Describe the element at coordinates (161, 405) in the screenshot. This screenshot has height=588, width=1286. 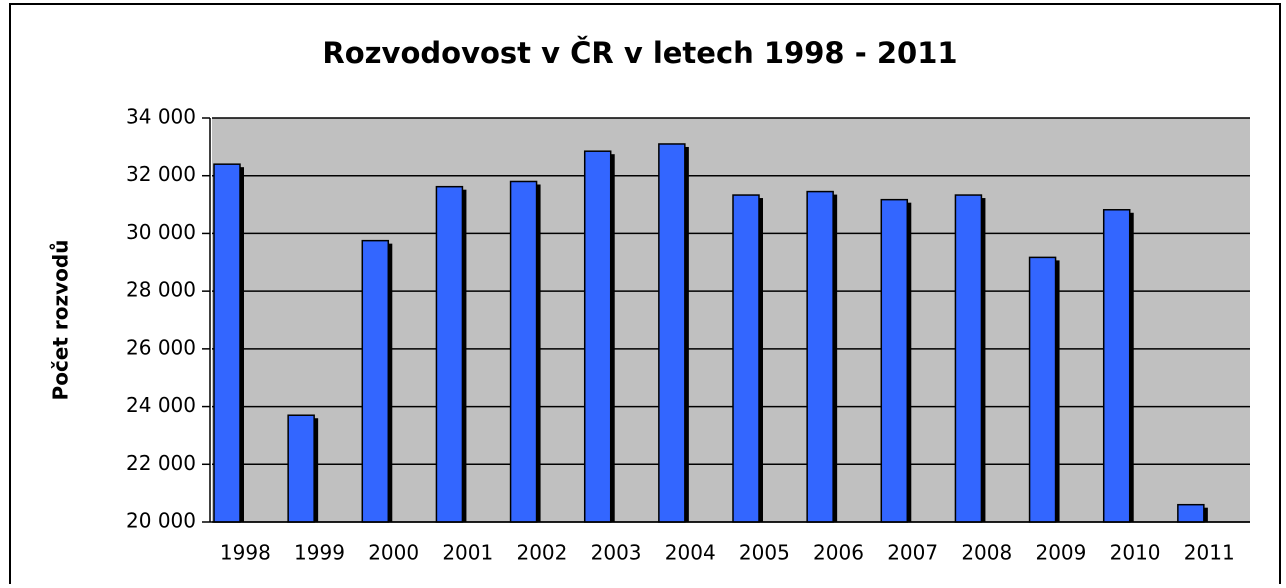
I see `y-tick-label: 24 000` at that location.